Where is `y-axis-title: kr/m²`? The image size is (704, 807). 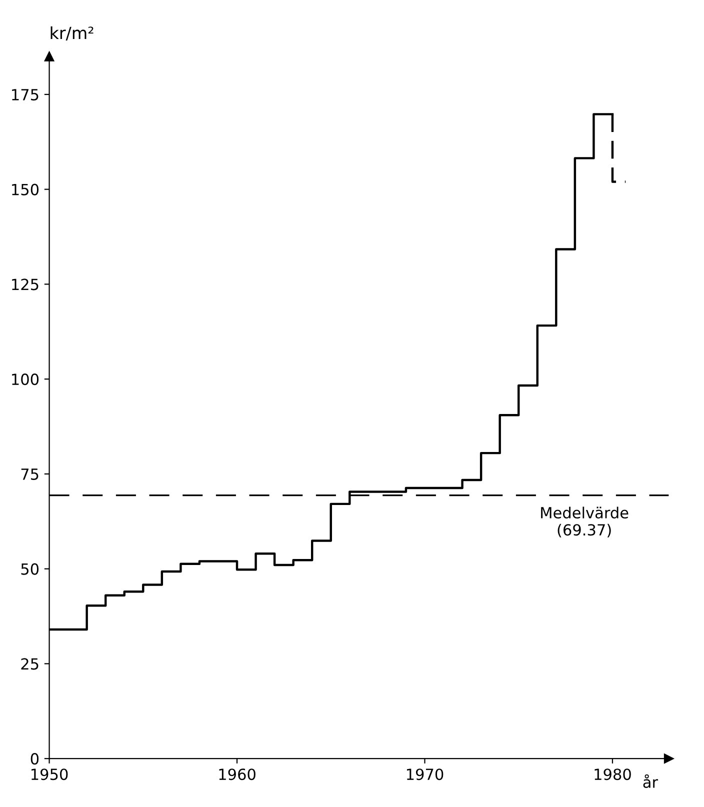
y-axis-title: kr/m² is located at coordinates (72, 33).